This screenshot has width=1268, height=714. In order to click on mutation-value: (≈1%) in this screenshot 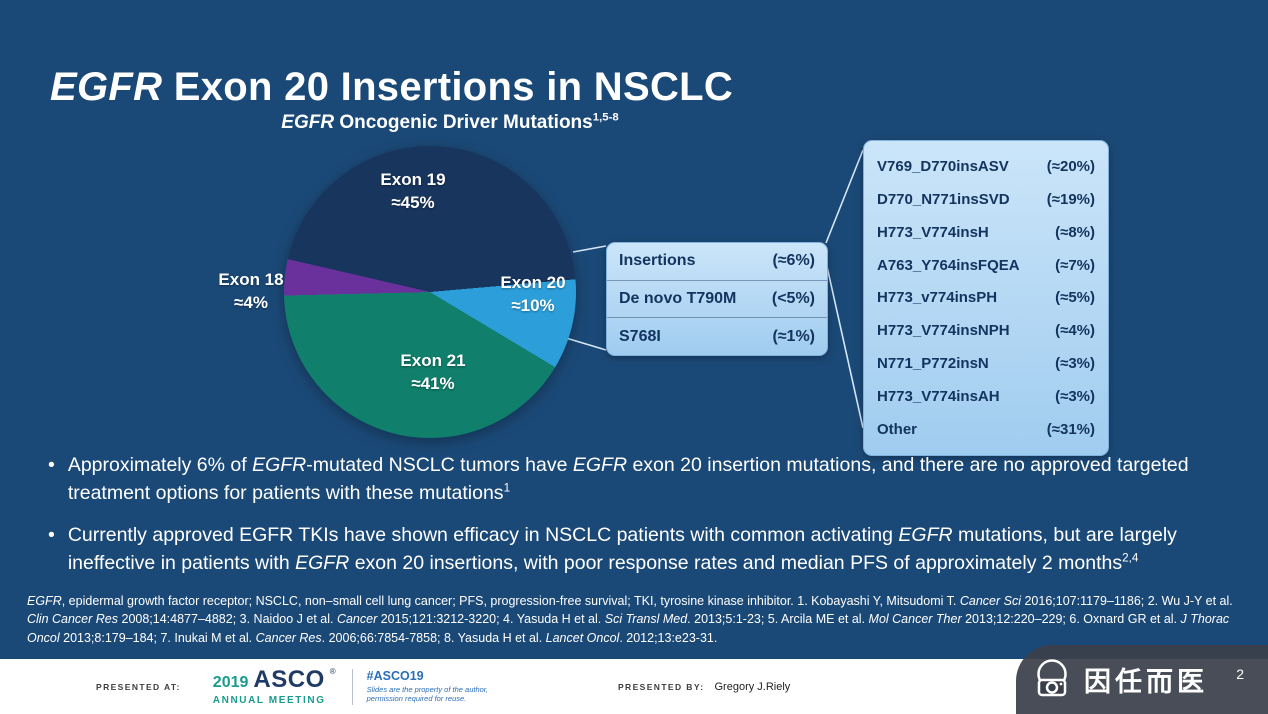, I will do `click(793, 336)`.